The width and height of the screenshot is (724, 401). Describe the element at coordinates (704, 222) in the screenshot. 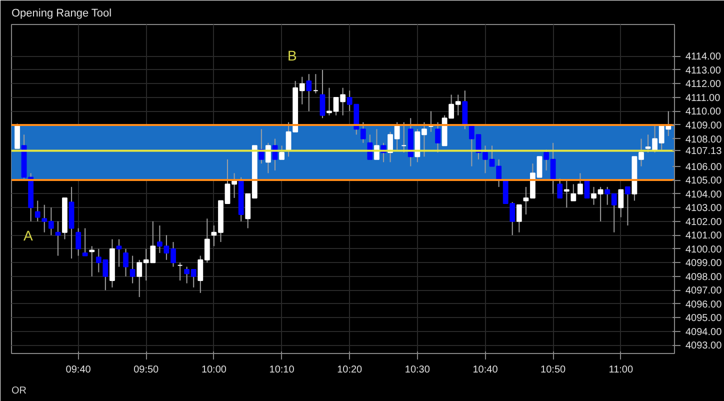

I see `y-tick-label: 4102.00` at that location.